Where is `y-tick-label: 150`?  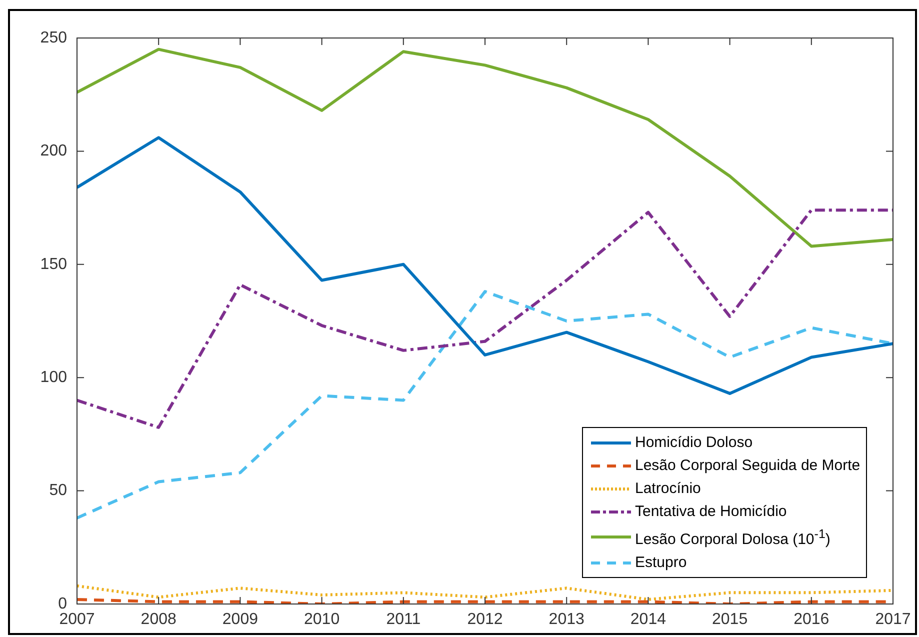
y-tick-label: 150 is located at coordinates (54, 264).